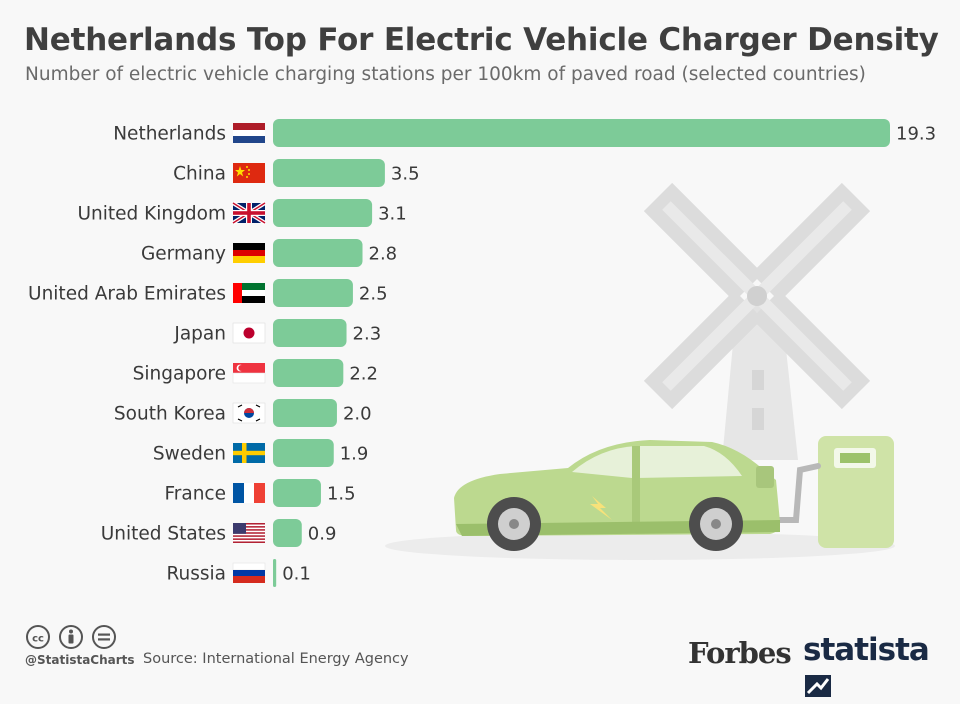 This screenshot has width=960, height=704. Describe the element at coordinates (305, 413) in the screenshot. I see `bar-south-korea` at that location.